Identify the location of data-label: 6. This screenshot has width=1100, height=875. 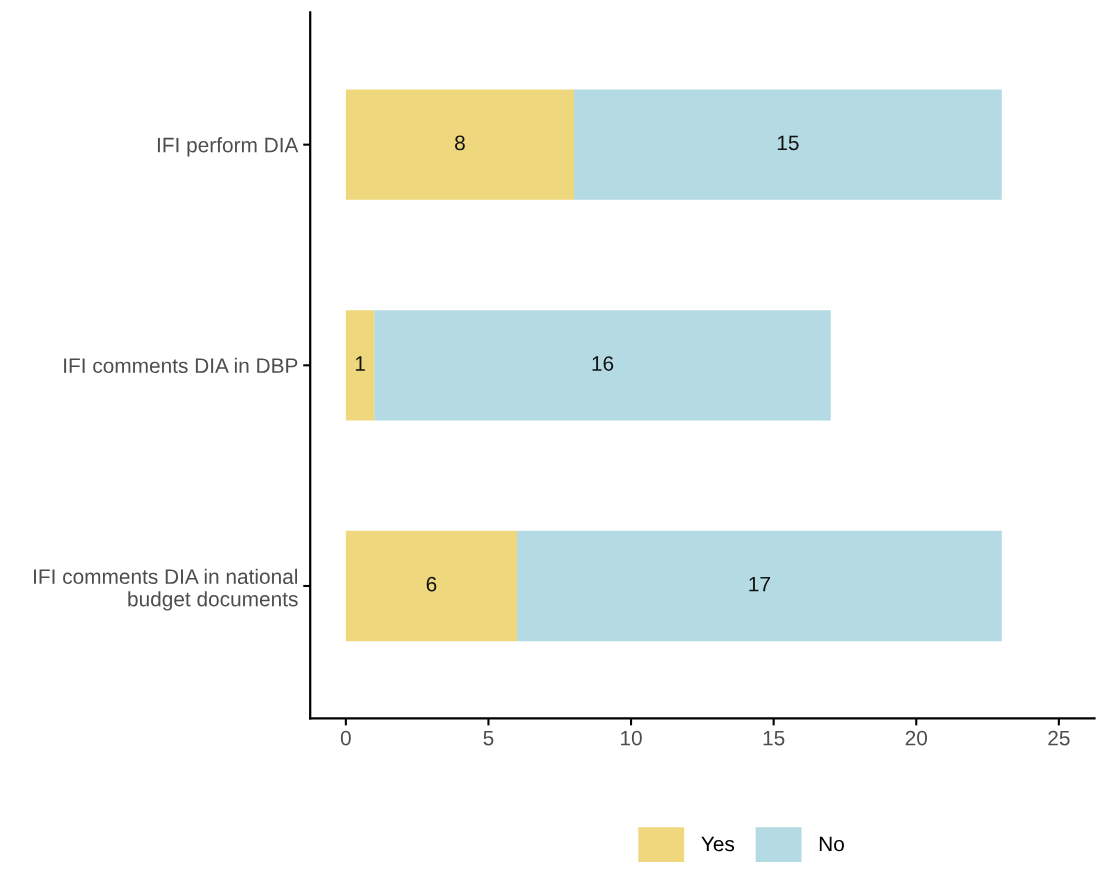
(431, 584).